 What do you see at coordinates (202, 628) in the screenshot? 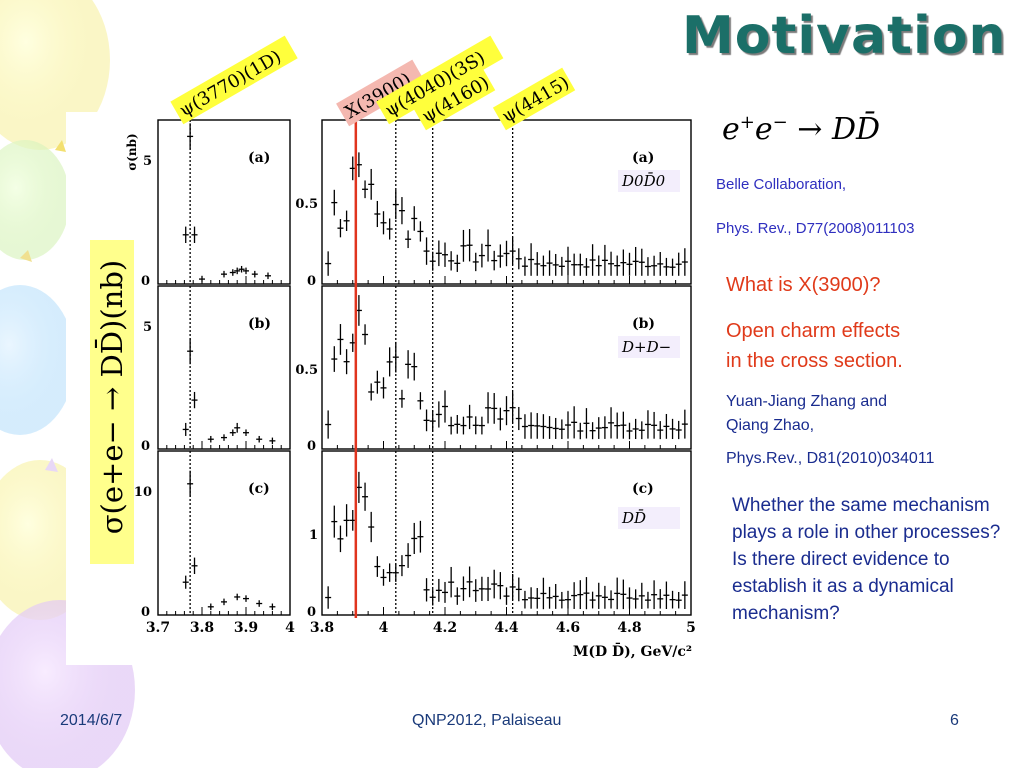
I see `left-xtick-label: 3.8` at bounding box center [202, 628].